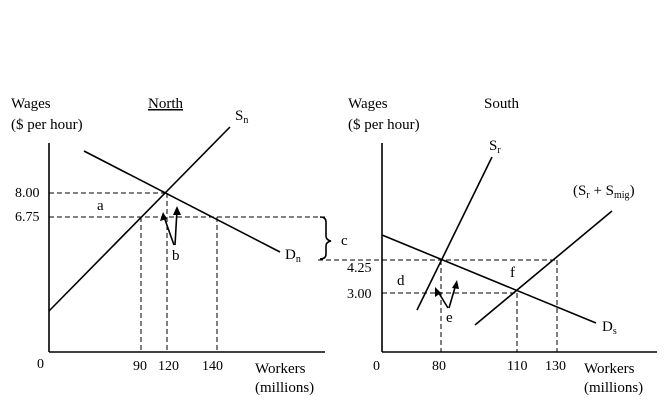 The width and height of the screenshot is (666, 412). What do you see at coordinates (165, 104) in the screenshot?
I see `north-title: North` at bounding box center [165, 104].